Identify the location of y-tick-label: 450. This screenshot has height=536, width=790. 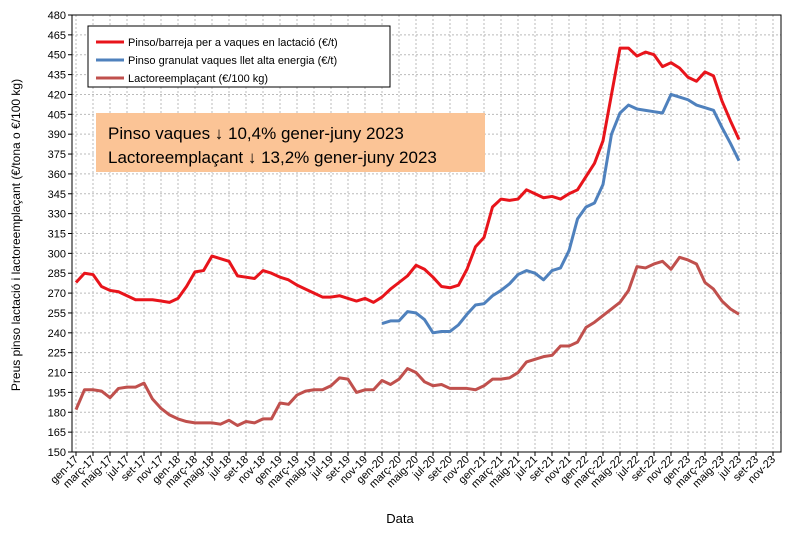
(57, 56).